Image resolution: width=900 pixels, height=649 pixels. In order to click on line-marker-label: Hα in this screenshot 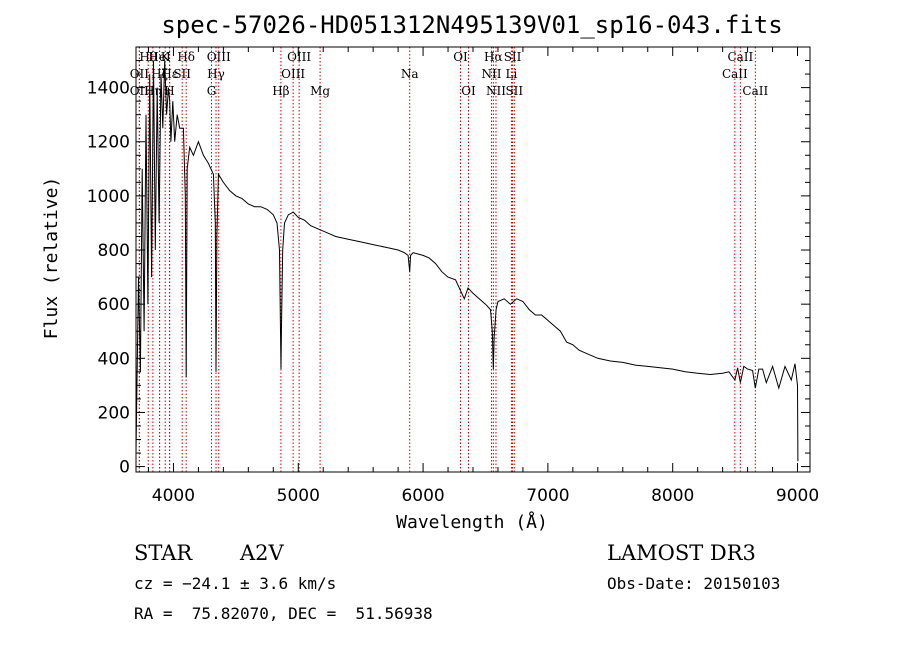, I will do `click(493, 57)`.